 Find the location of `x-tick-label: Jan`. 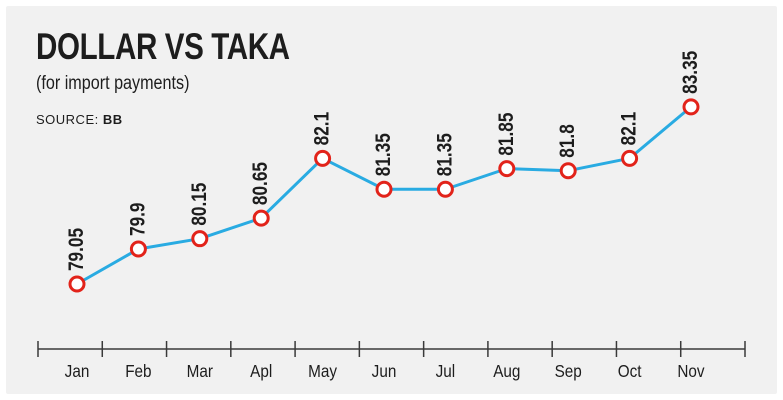

x-tick-label: Jan is located at coordinates (77, 371).